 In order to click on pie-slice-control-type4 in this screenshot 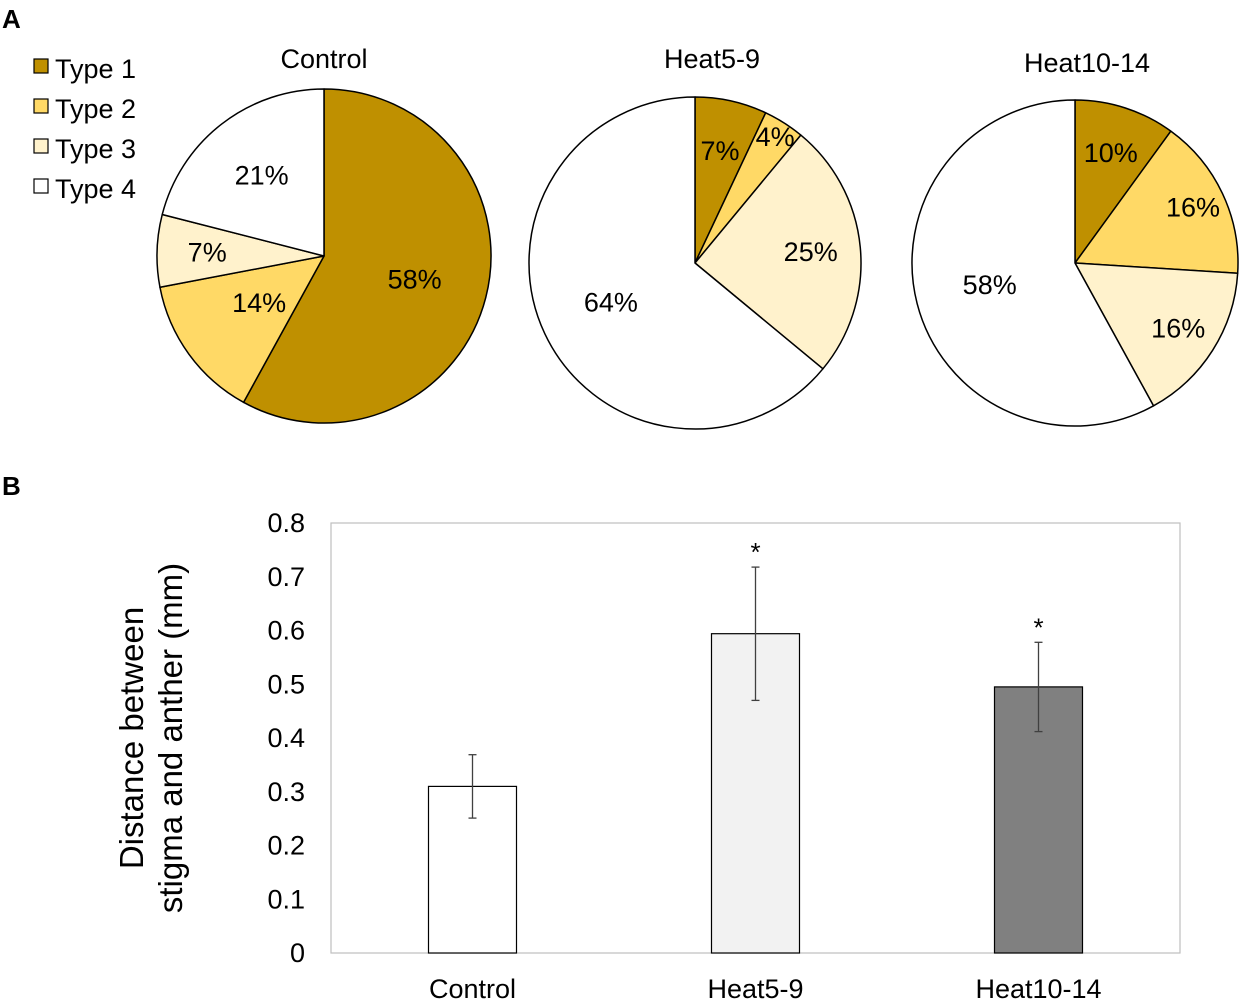, I will do `click(243, 172)`.